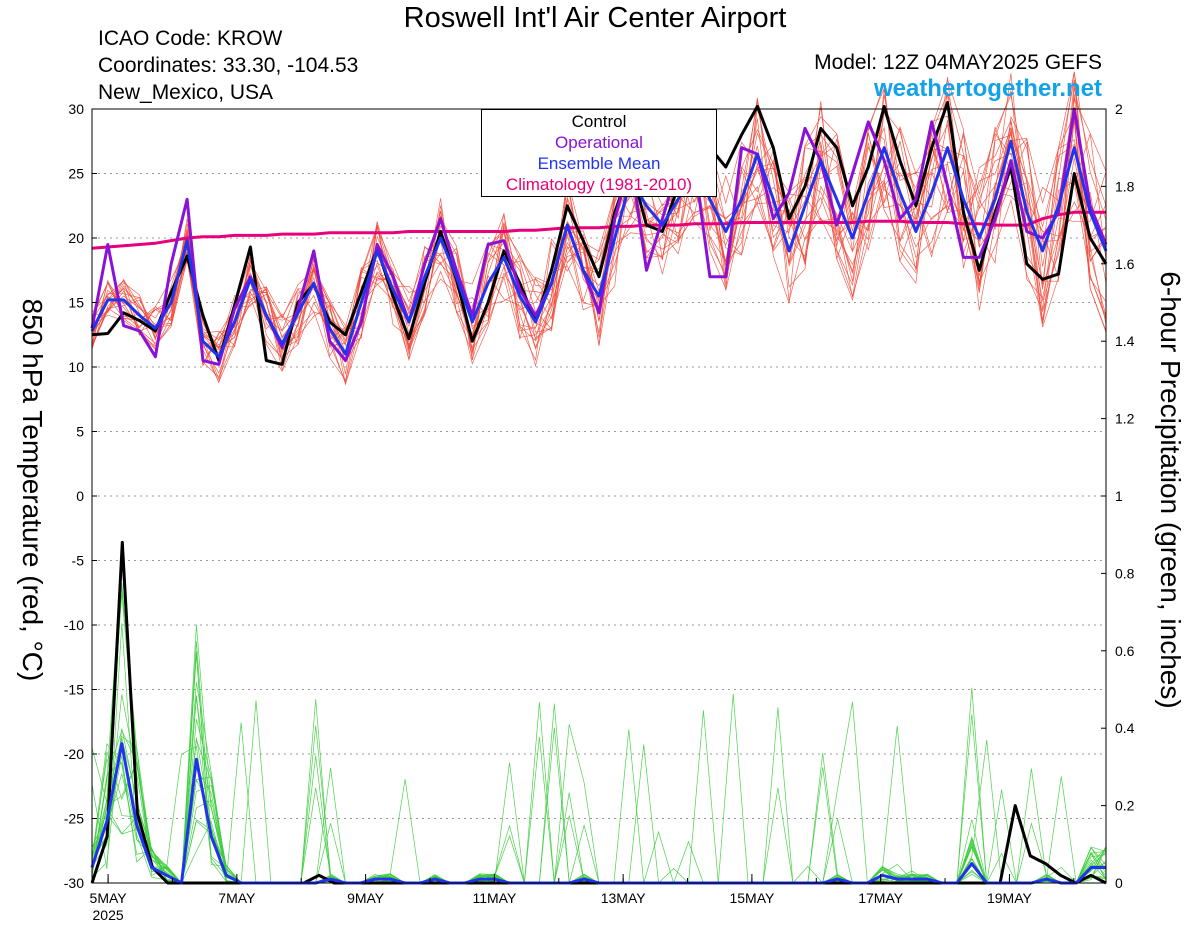 The width and height of the screenshot is (1200, 927). I want to click on y-tick-label-right: 0, so click(1119, 883).